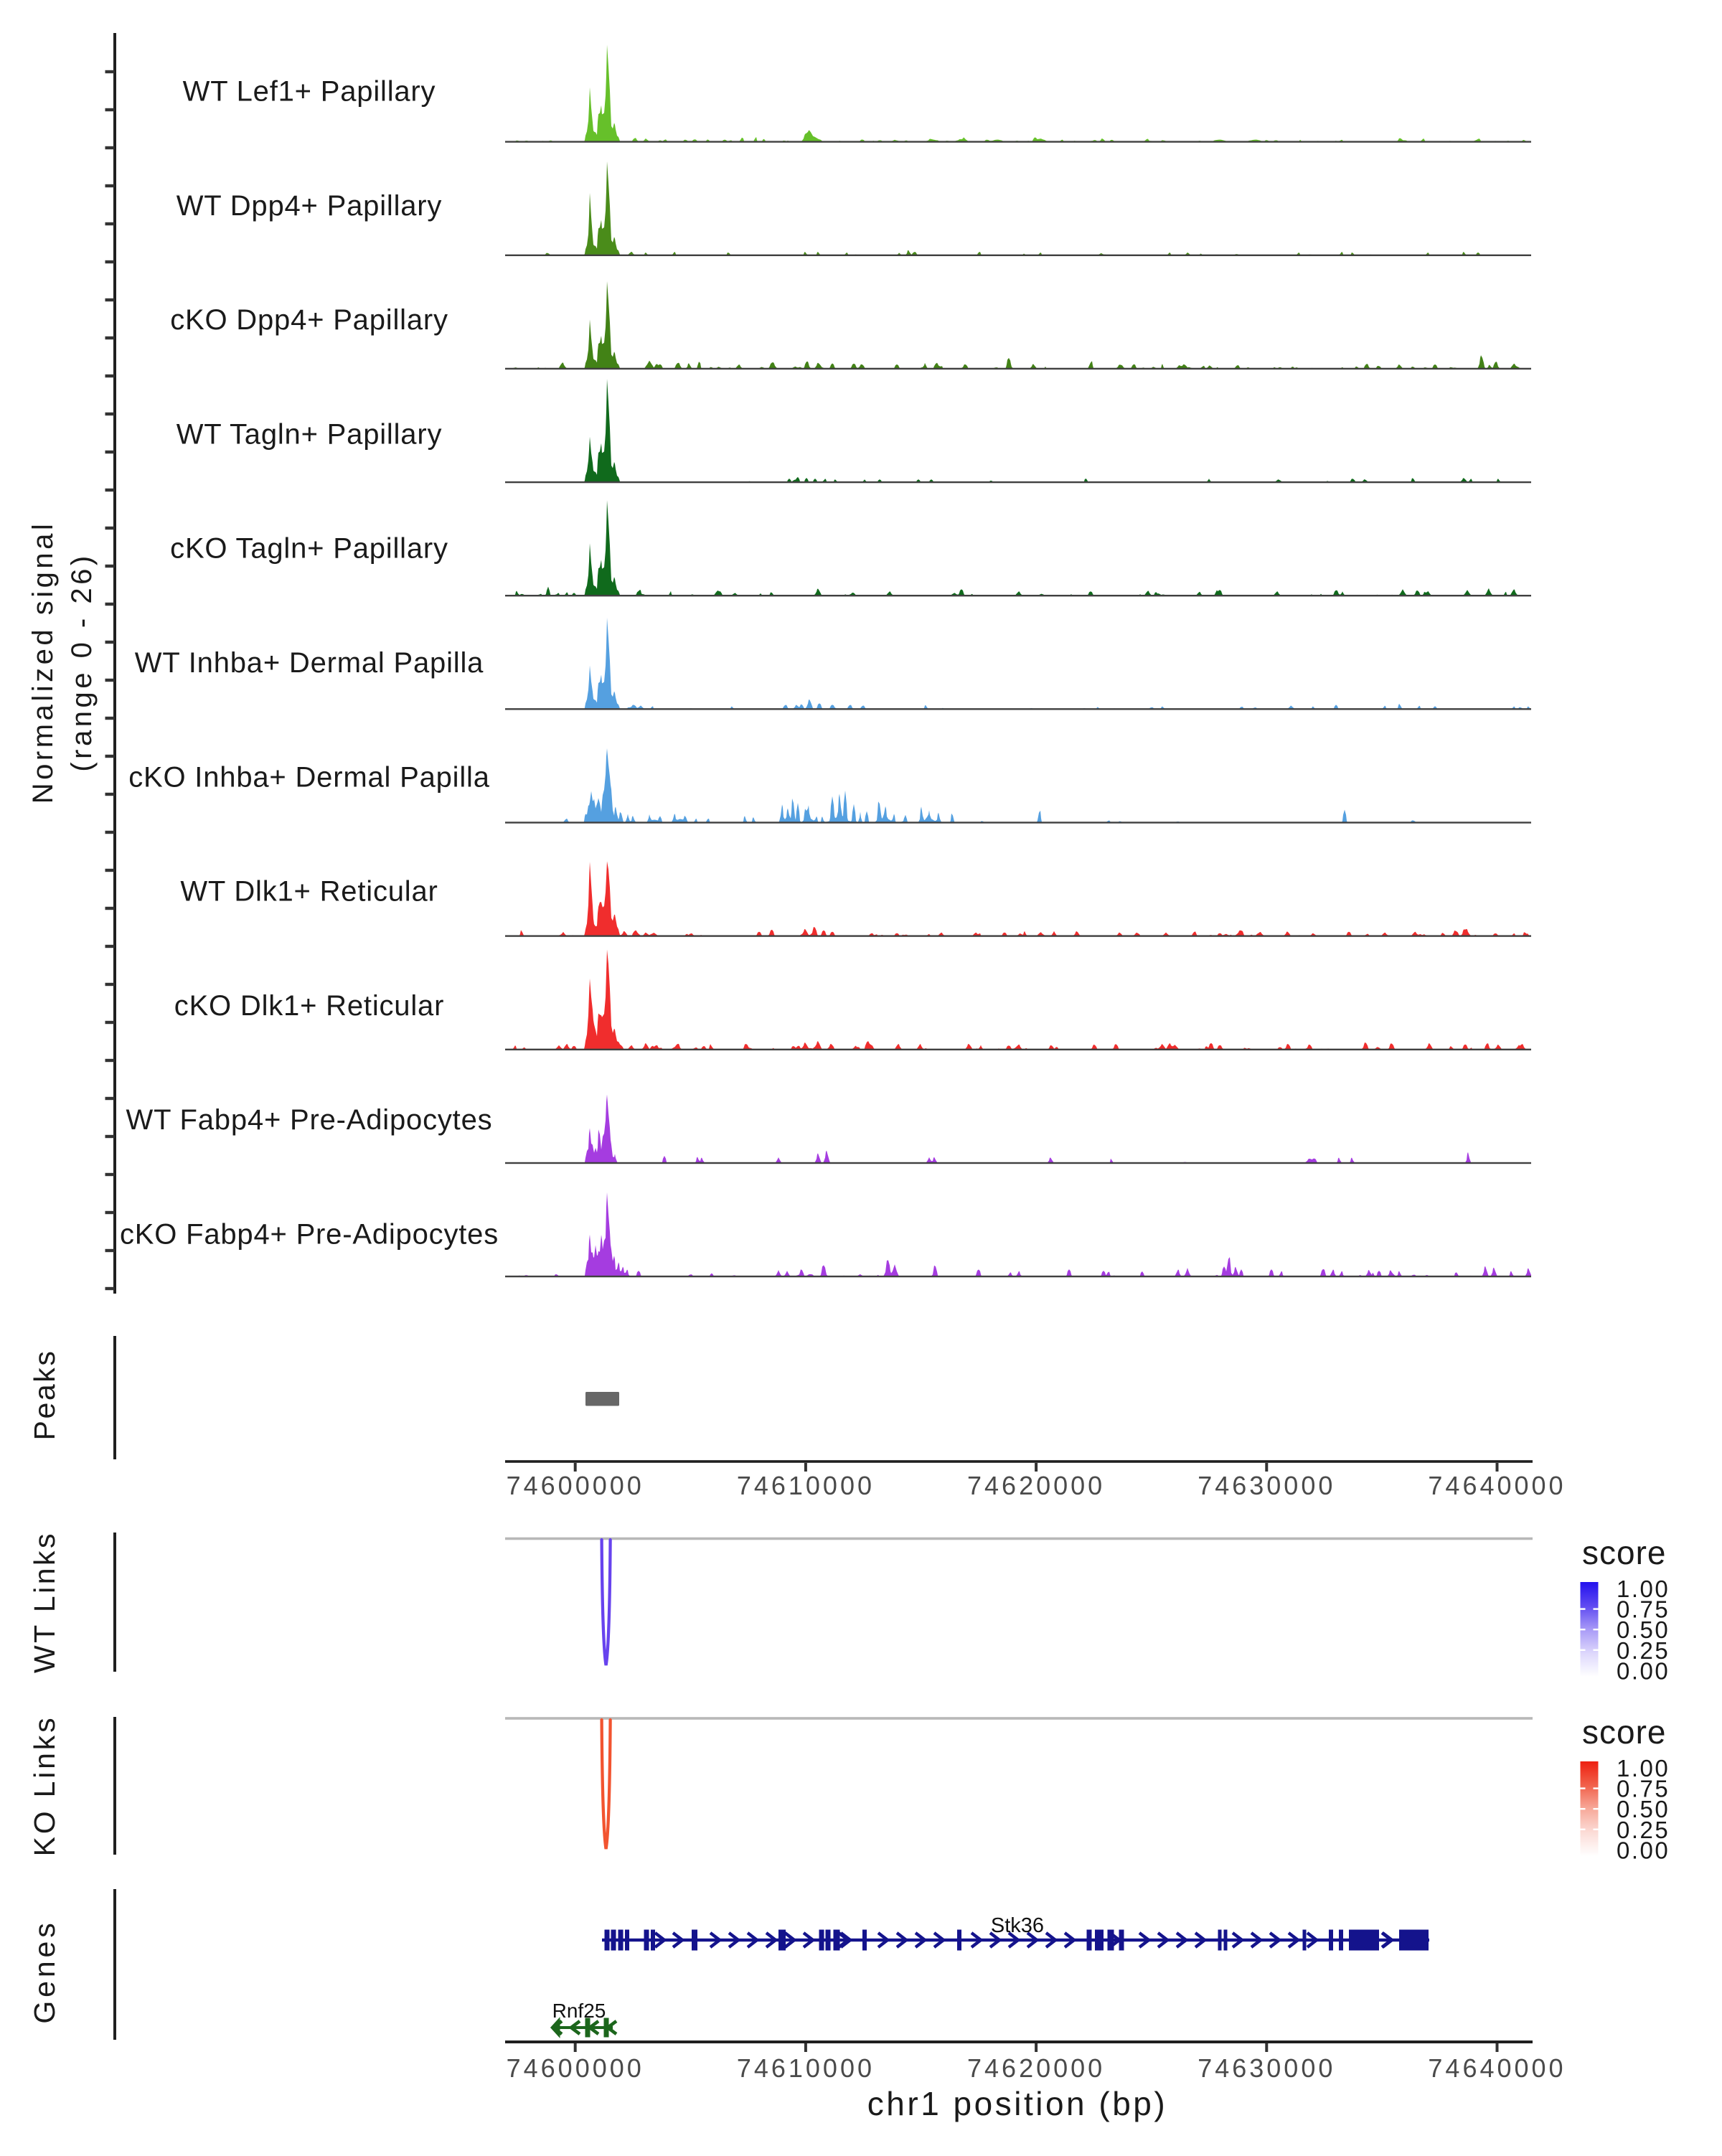  Describe the element at coordinates (310, 1235) in the screenshot. I see `svg-text: cKO Fabp4+ Pre-Adipocytes` at that location.